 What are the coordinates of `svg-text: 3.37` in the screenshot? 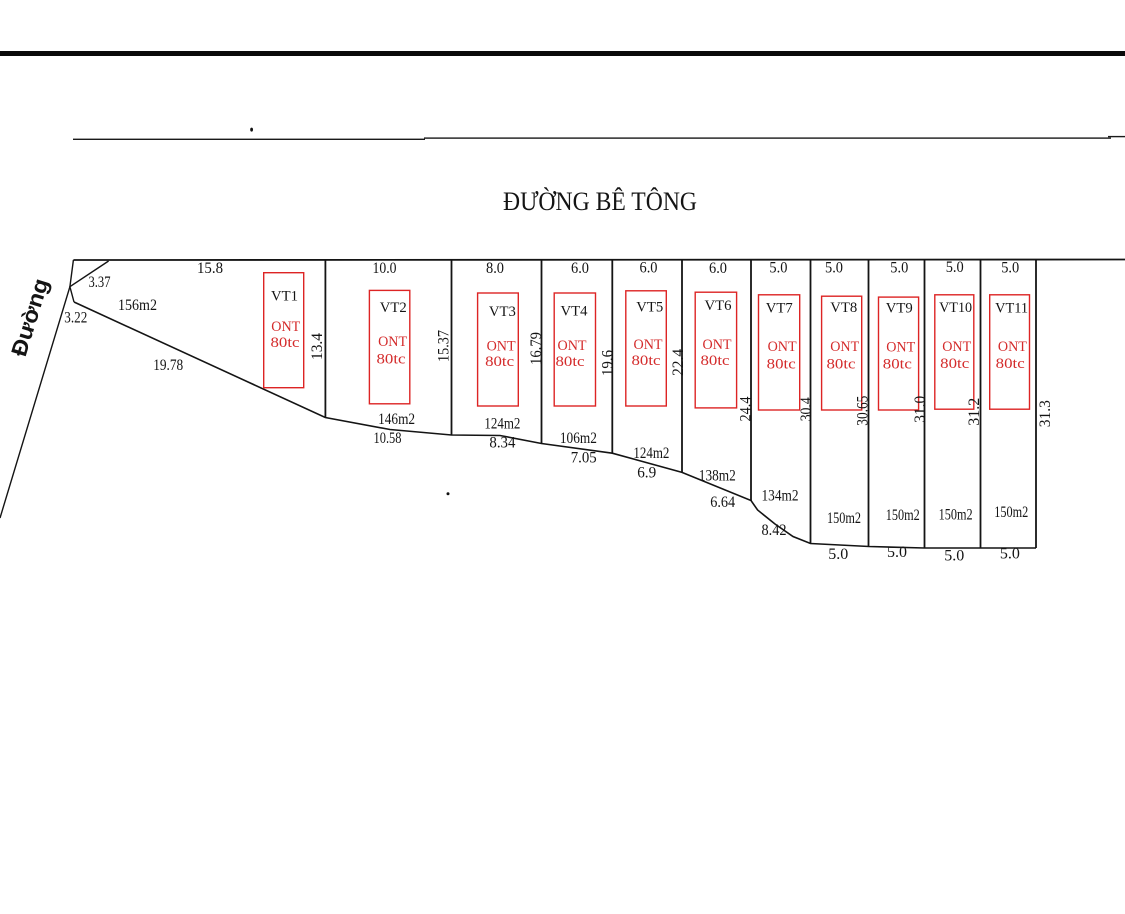 It's located at (100, 282).